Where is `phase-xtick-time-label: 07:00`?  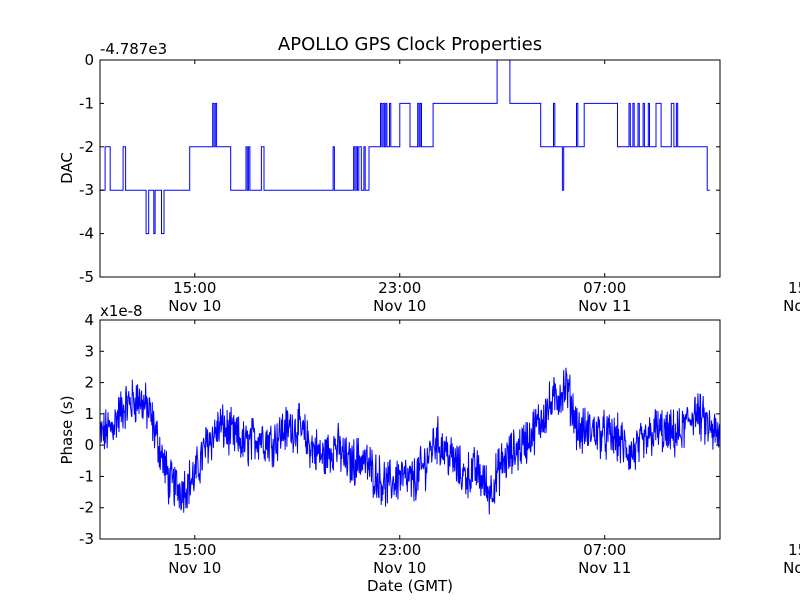 phase-xtick-time-label: 07:00 is located at coordinates (604, 550).